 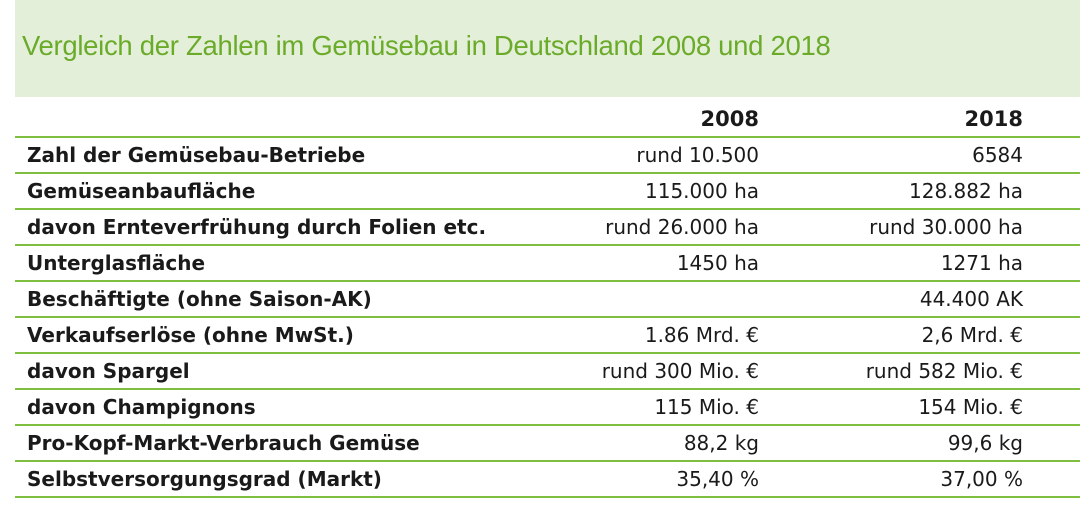 I want to click on value-2018: 6584, so click(x=997, y=155).